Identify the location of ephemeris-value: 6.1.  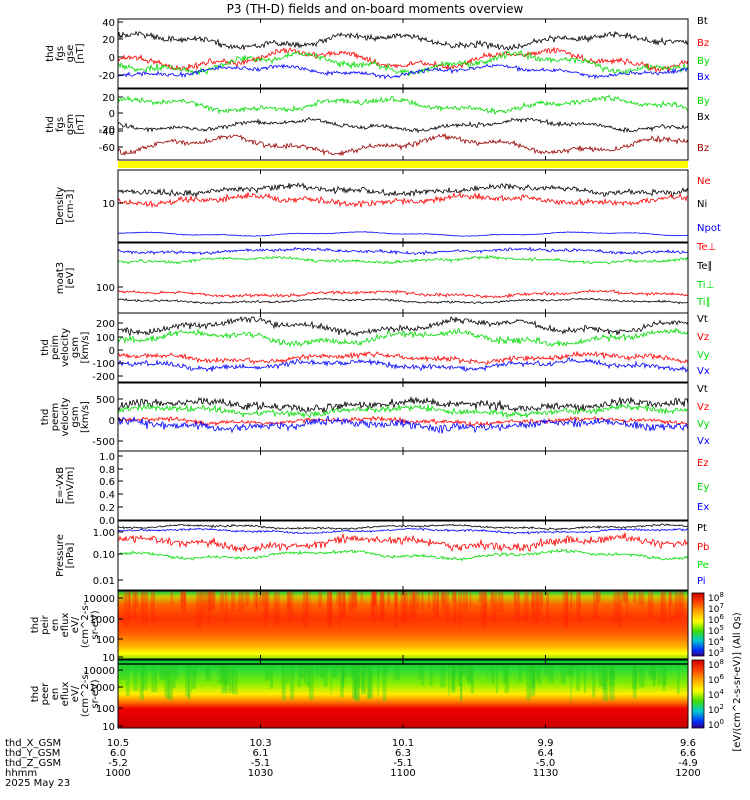
(261, 753).